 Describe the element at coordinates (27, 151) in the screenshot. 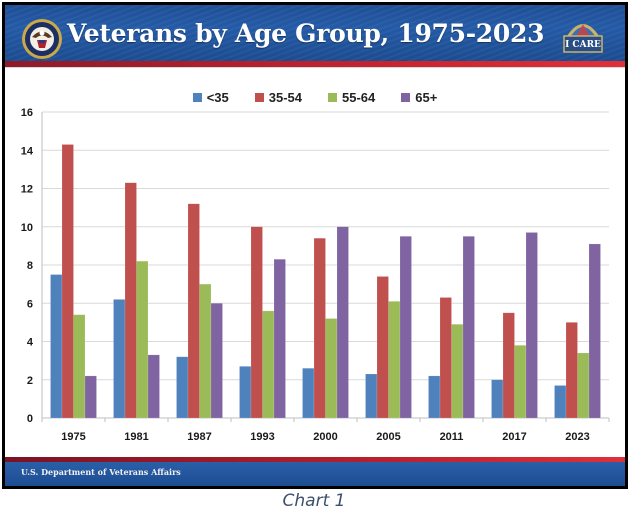

I see `y-tick-label: 14` at that location.